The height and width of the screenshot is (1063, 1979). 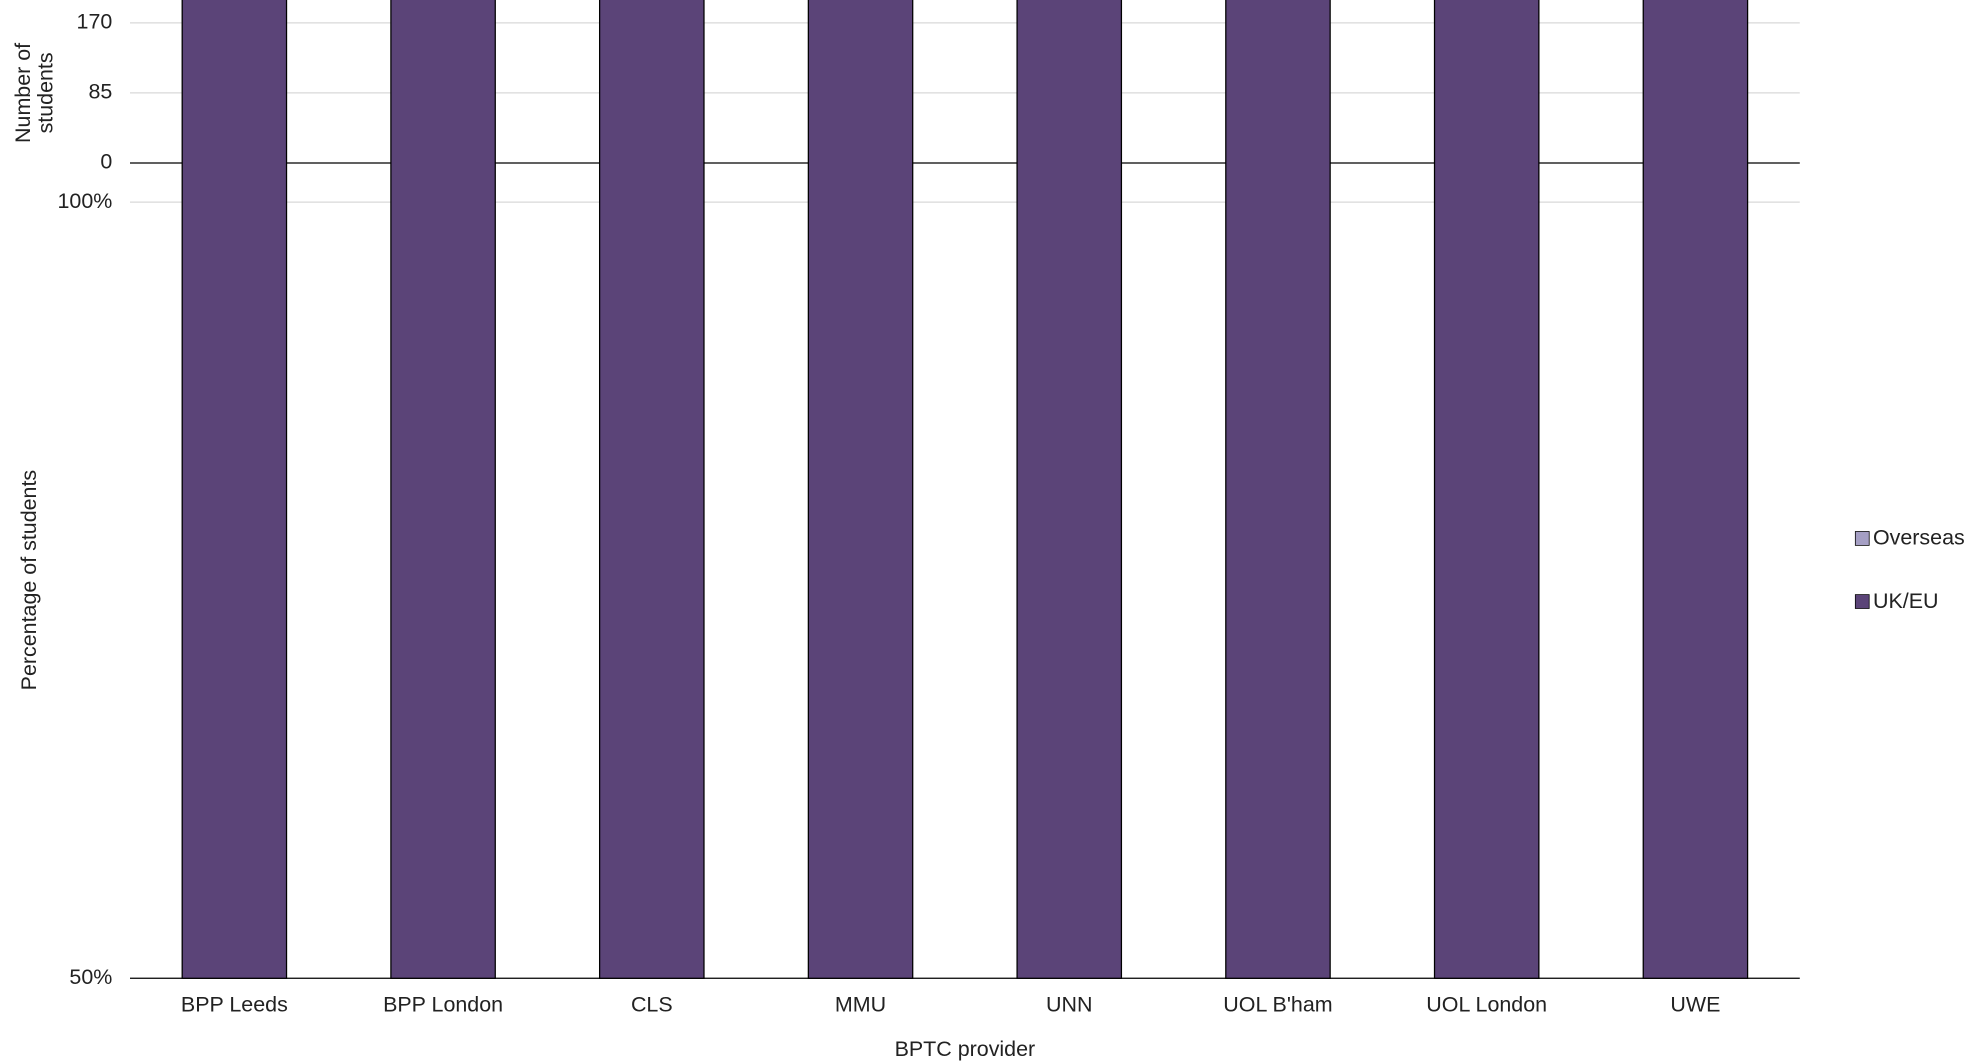 I want to click on legend-label: UK/EU, so click(x=1906, y=601).